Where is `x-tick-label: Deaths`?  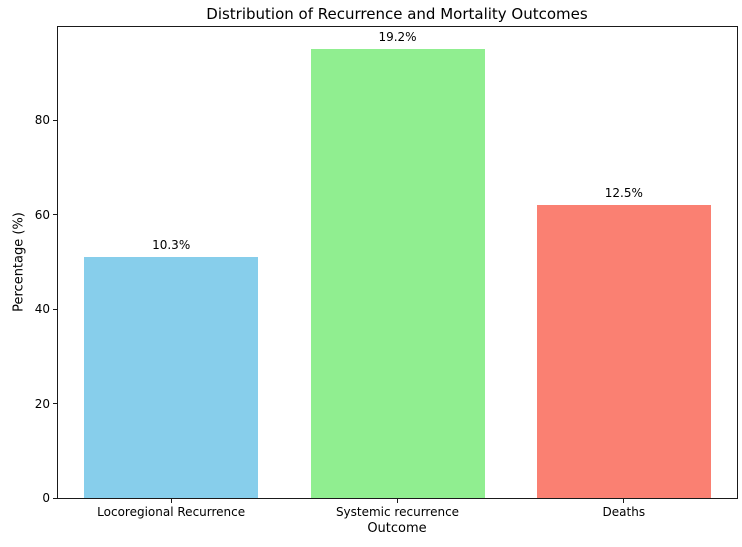
x-tick-label: Deaths is located at coordinates (624, 512).